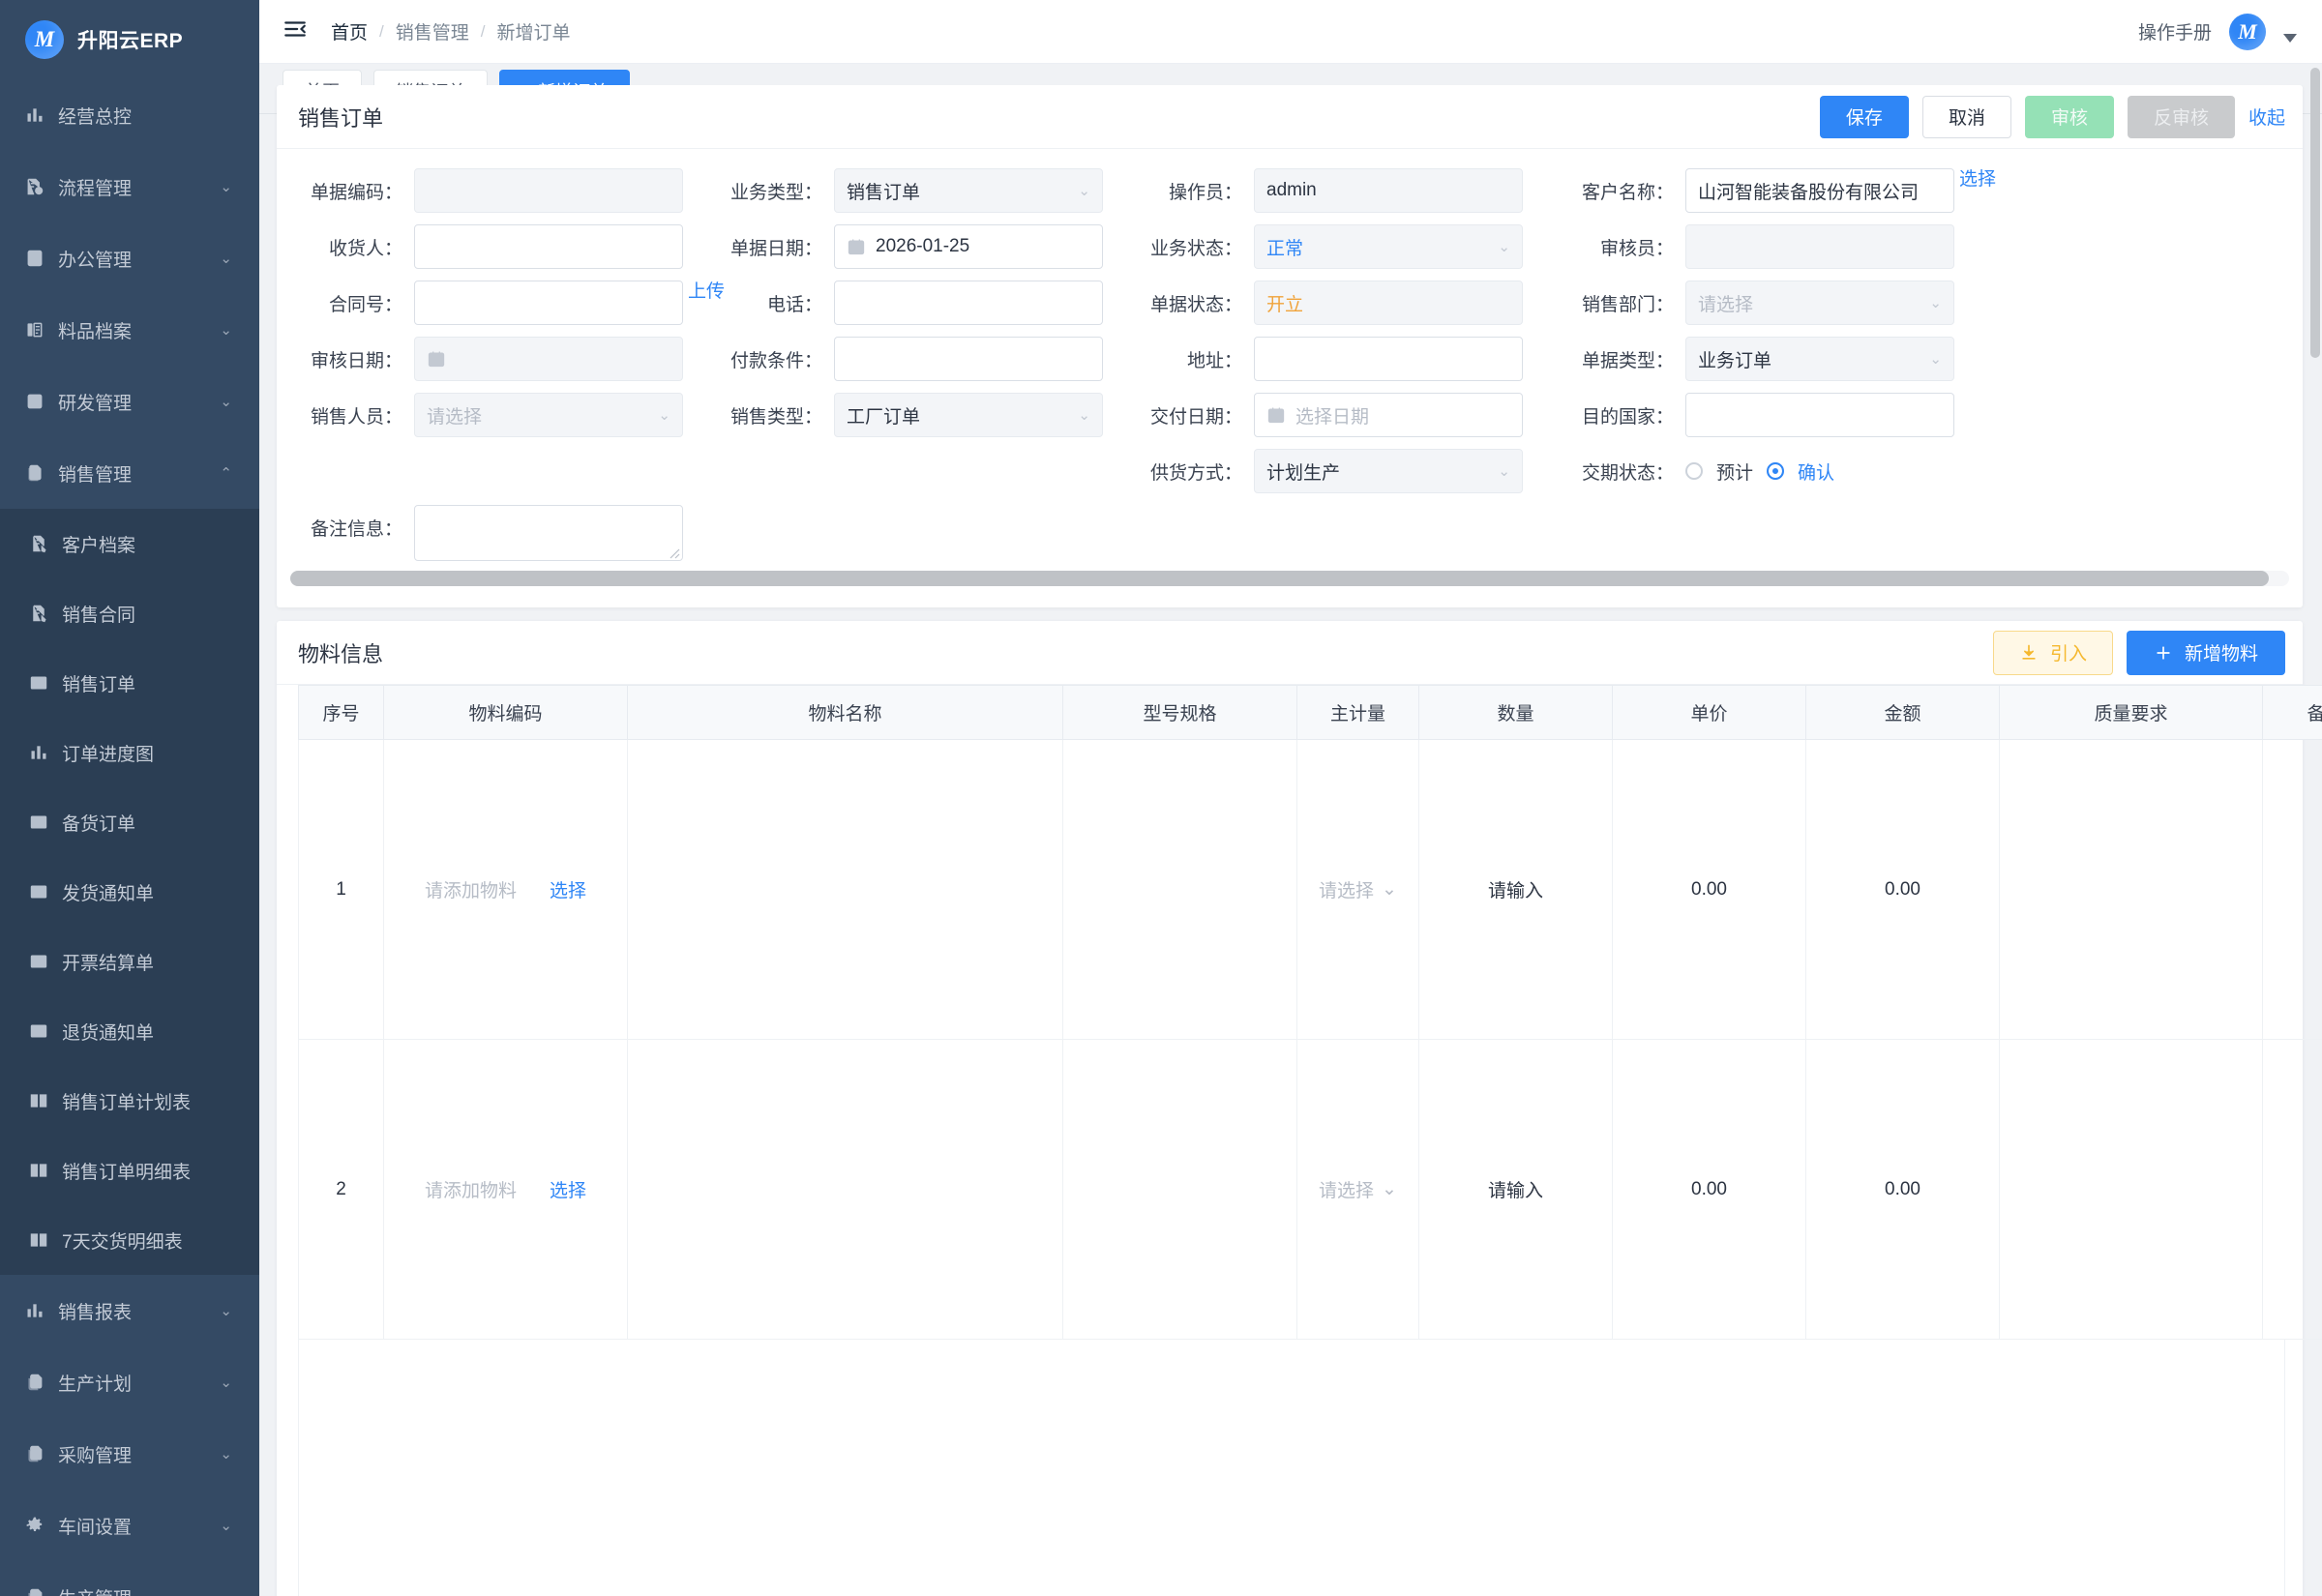 This screenshot has height=1596, width=2322. What do you see at coordinates (2315, 827) in the screenshot?
I see `page-scrollbar` at bounding box center [2315, 827].